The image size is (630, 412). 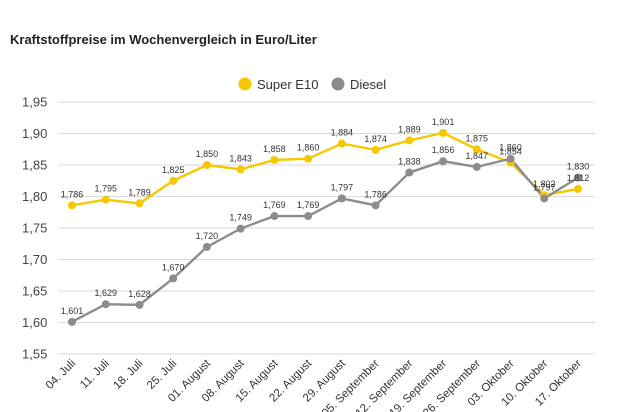 I want to click on data-label: 1,889, so click(x=409, y=129).